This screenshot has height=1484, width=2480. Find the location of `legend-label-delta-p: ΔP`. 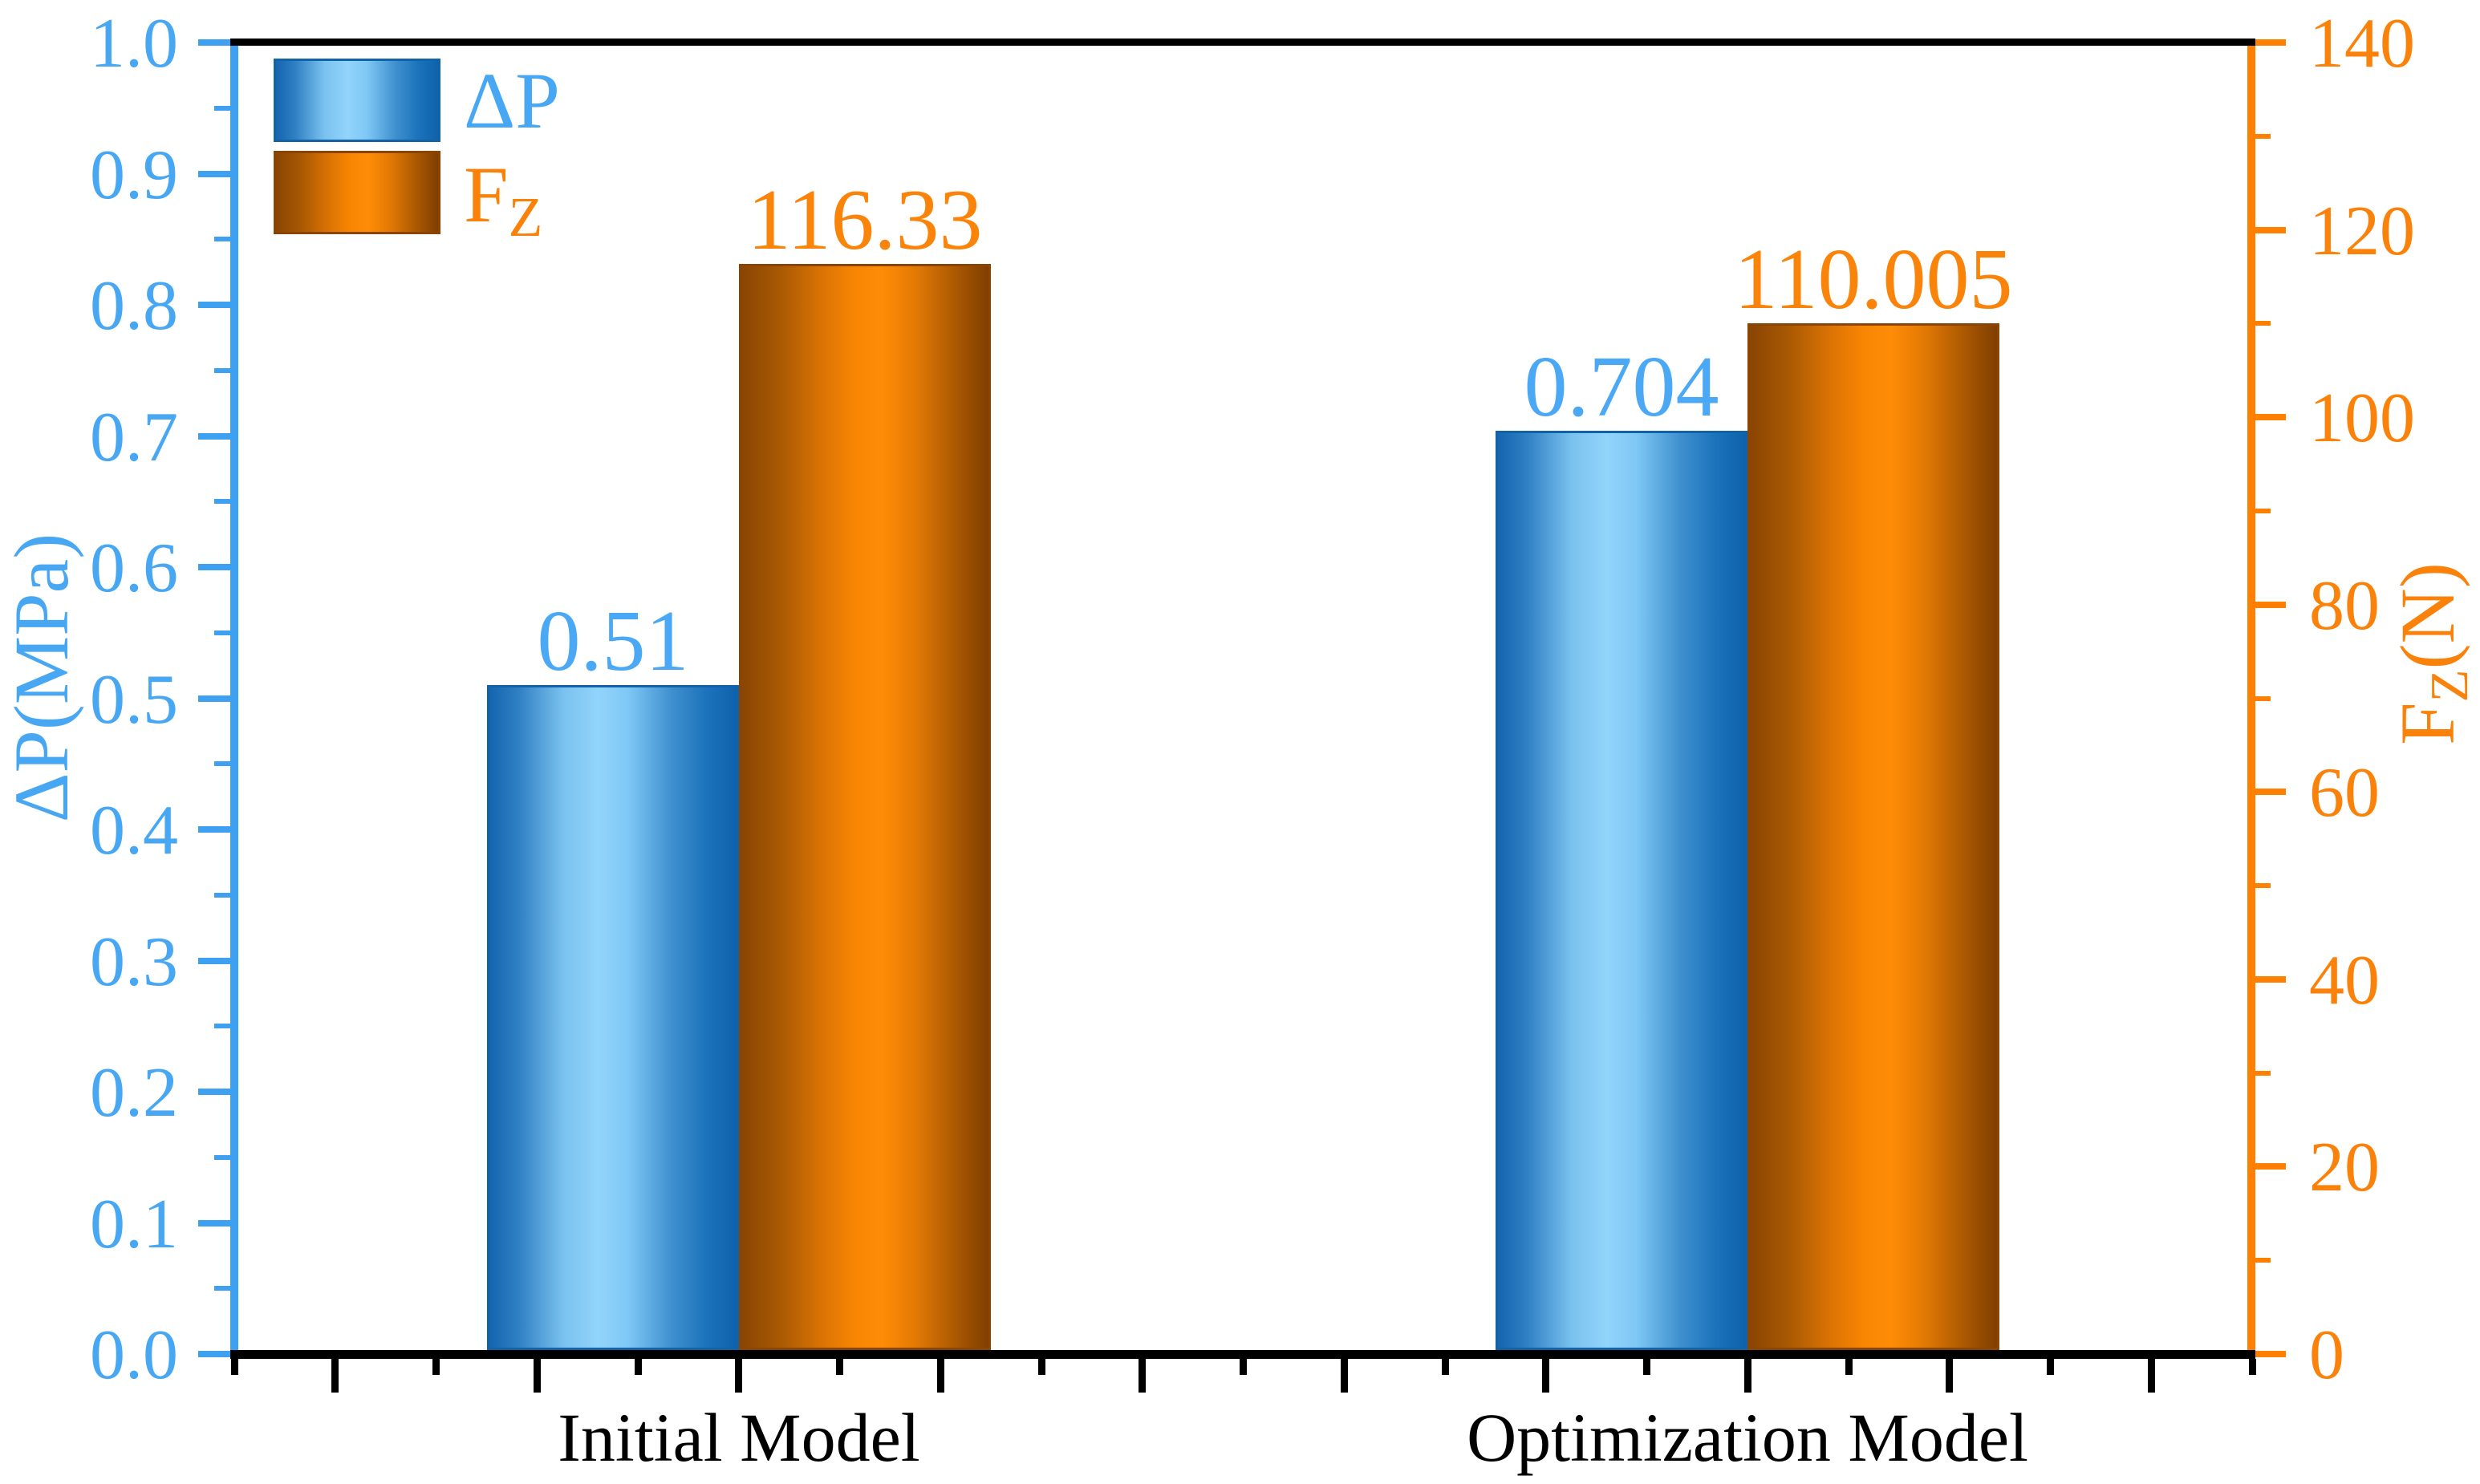

legend-label-delta-p: ΔP is located at coordinates (512, 101).